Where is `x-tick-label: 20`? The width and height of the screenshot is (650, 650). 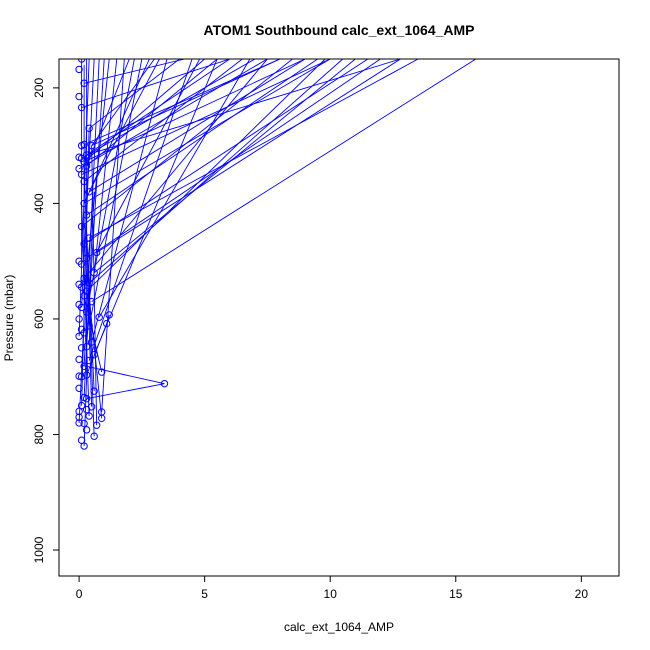 x-tick-label: 20 is located at coordinates (582, 594).